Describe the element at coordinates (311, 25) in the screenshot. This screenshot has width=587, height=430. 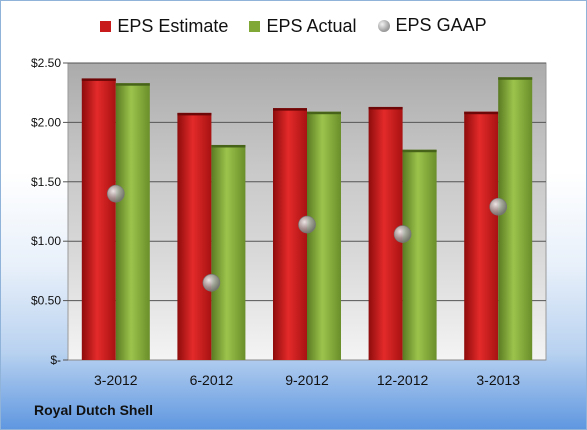
I see `legend-label-actual: EPS Actual` at that location.